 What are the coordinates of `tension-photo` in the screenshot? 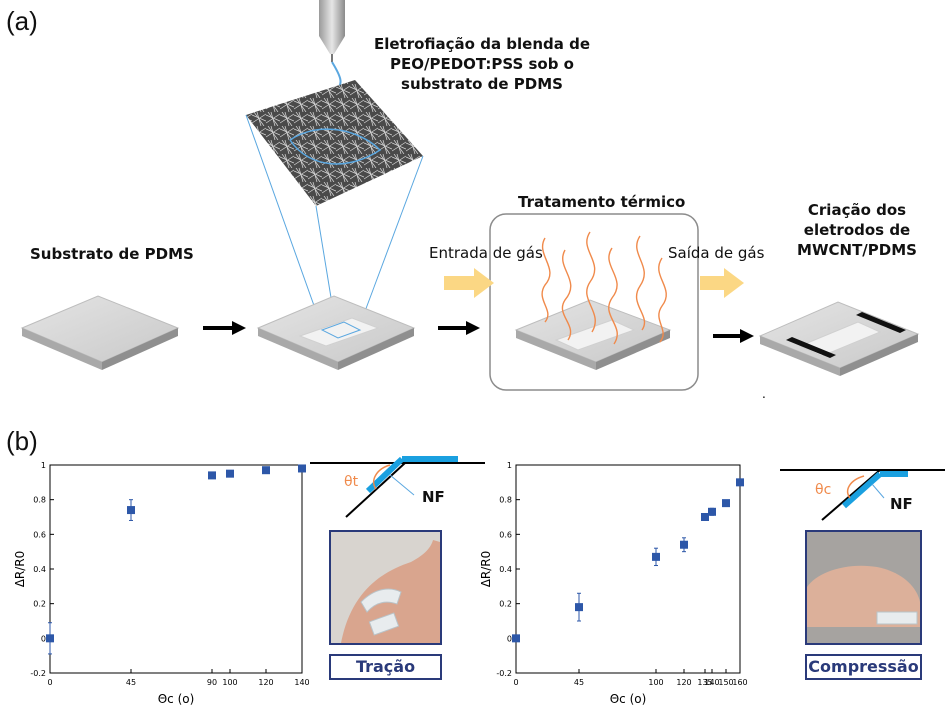 It's located at (385, 587).